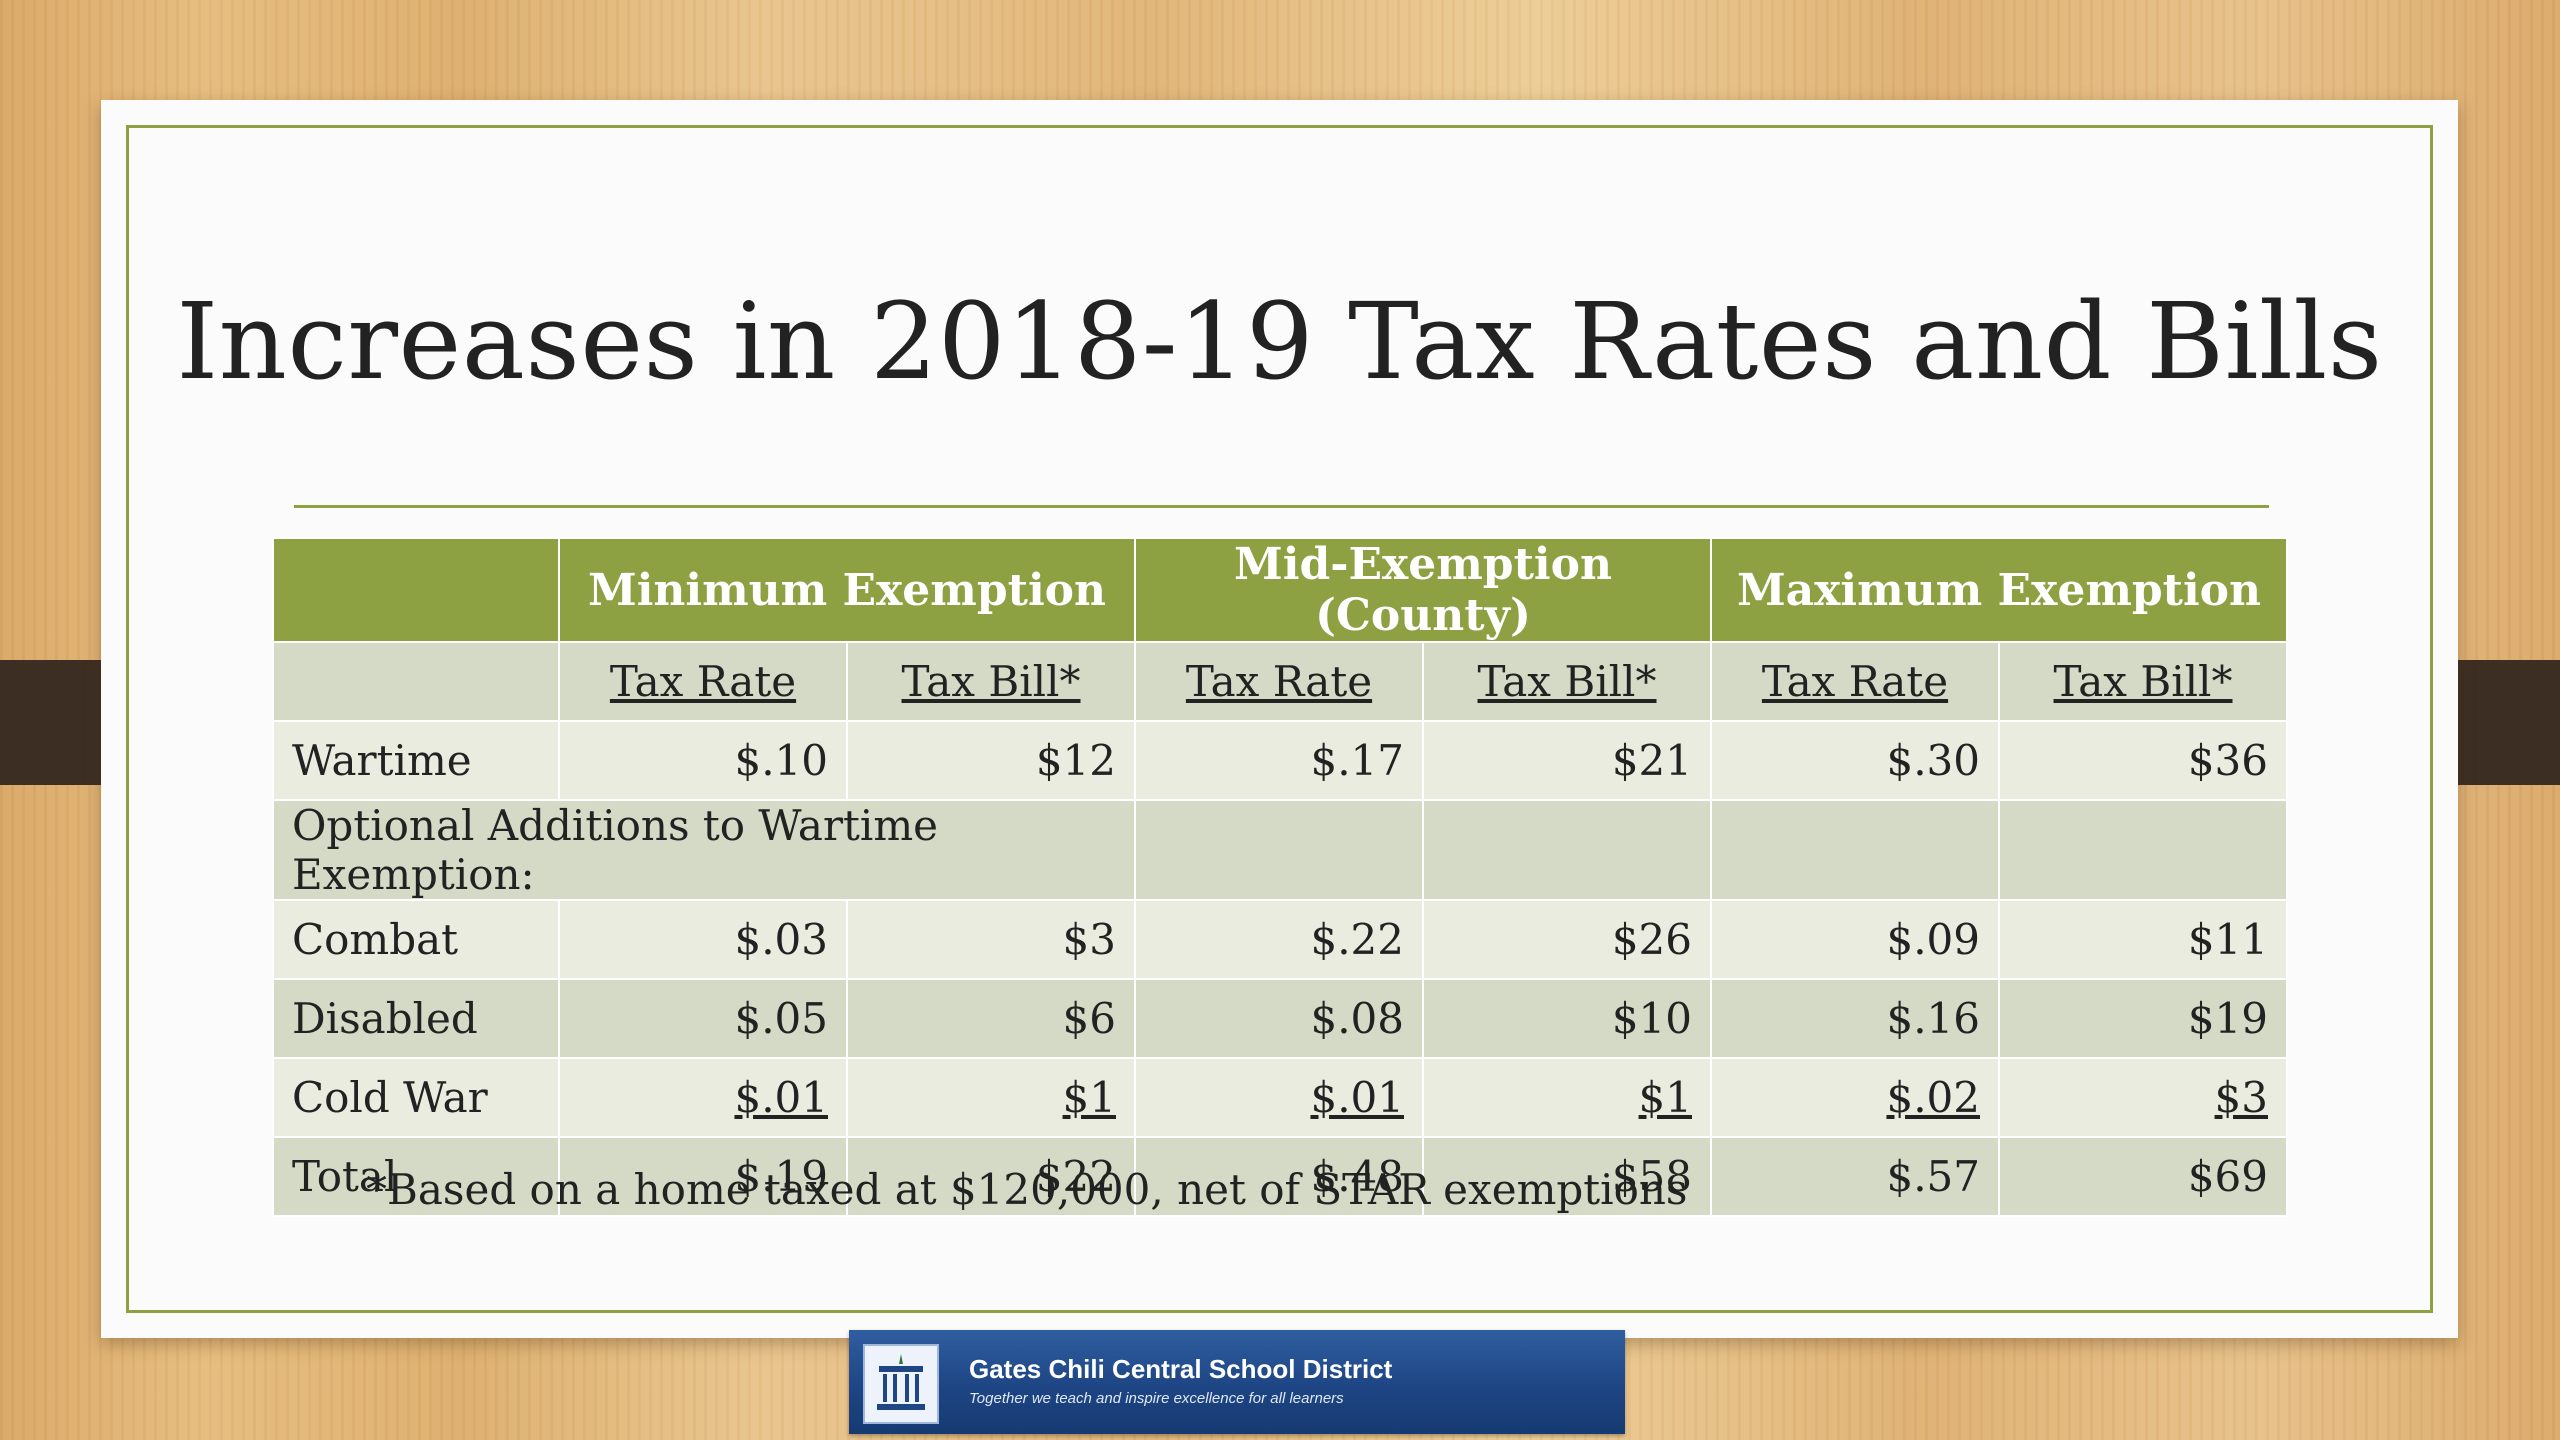  What do you see at coordinates (416, 1097) in the screenshot?
I see `row-label: Cold War` at bounding box center [416, 1097].